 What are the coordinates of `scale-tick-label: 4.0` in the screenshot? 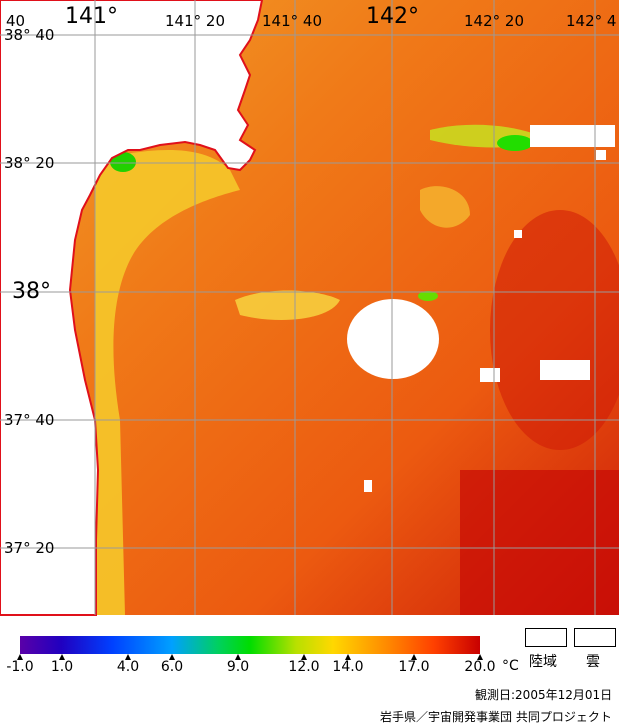 It's located at (128, 667).